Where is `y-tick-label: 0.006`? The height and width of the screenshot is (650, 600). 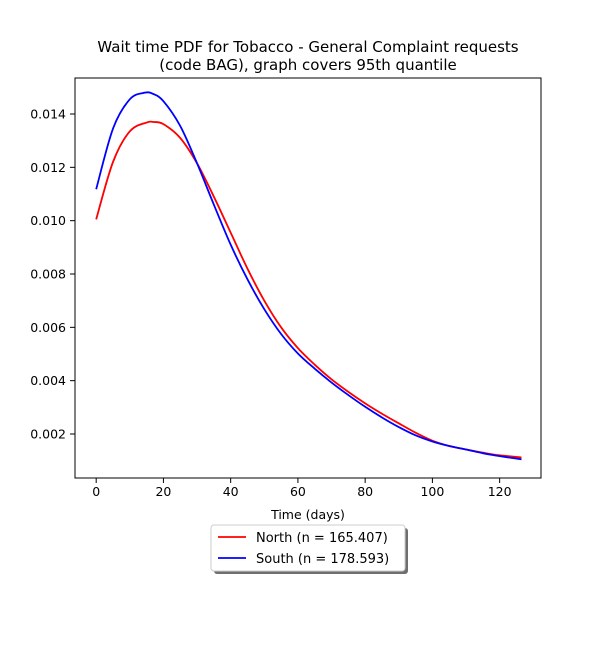 y-tick-label: 0.006 is located at coordinates (48, 327).